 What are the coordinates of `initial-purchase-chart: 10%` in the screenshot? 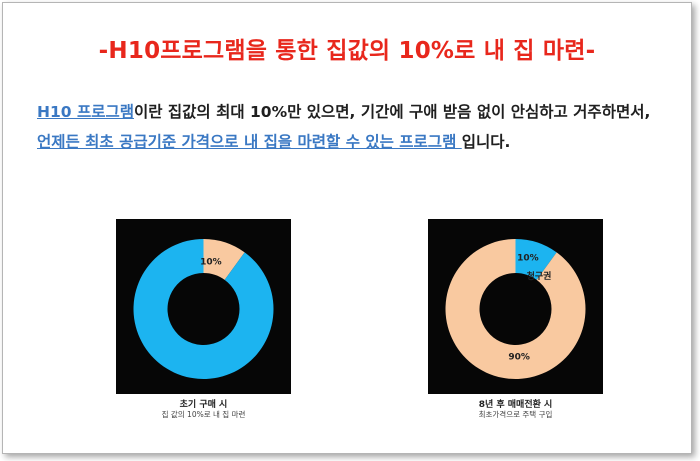 It's located at (203, 306).